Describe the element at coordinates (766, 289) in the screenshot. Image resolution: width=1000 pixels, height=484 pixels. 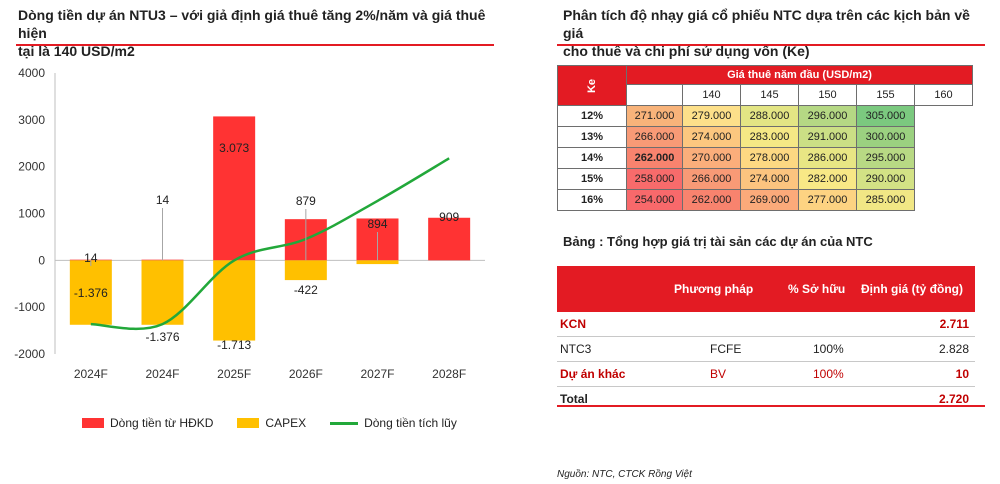
I see `asset-table-header: Phương pháp % Sở hữu Định giá (tỷ đồng)` at that location.